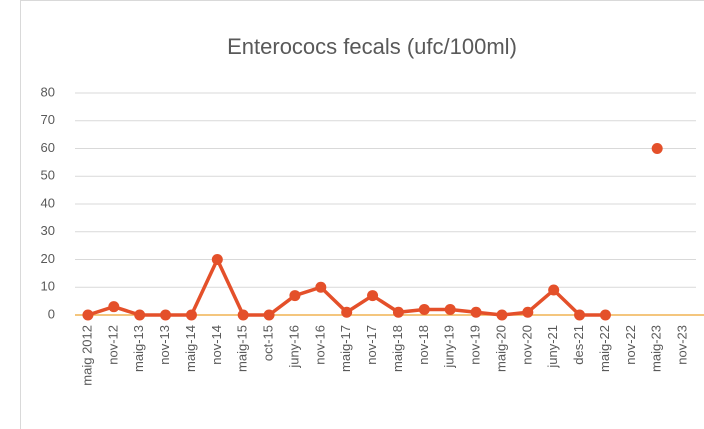  Describe the element at coordinates (500, 348) in the screenshot. I see `x-tick-label: maig-20` at that location.